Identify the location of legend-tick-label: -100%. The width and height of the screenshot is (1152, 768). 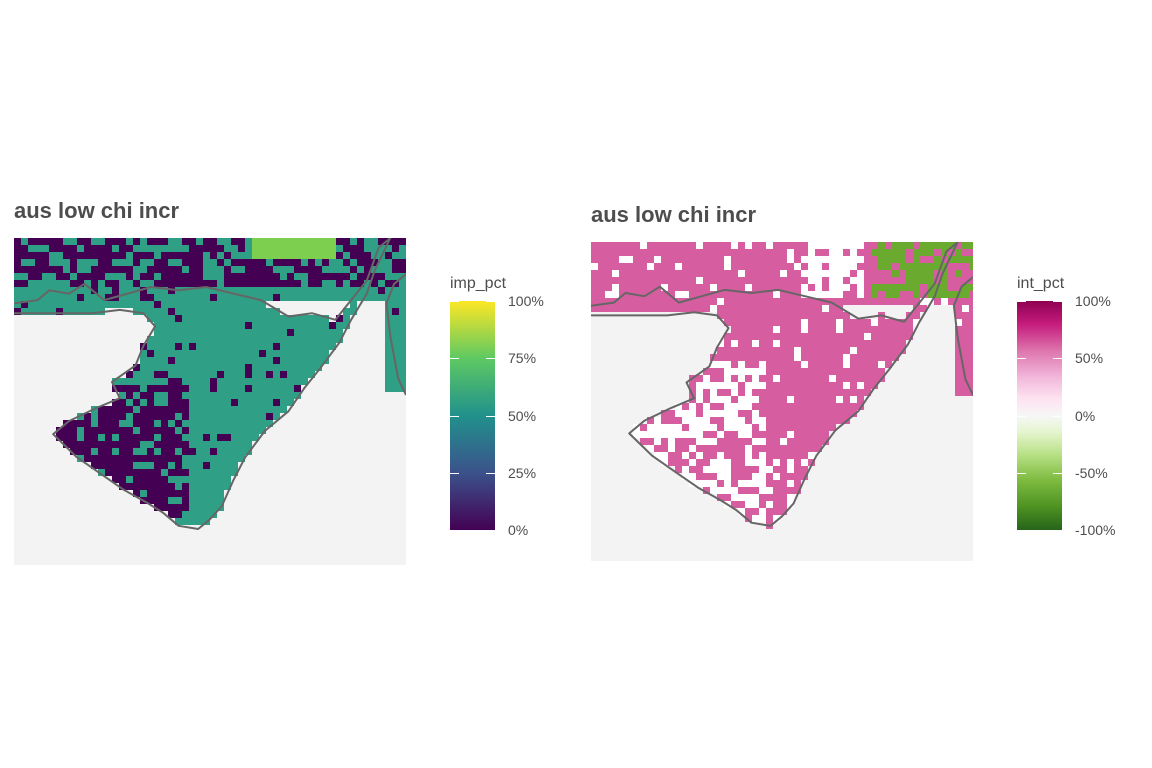
(1095, 530).